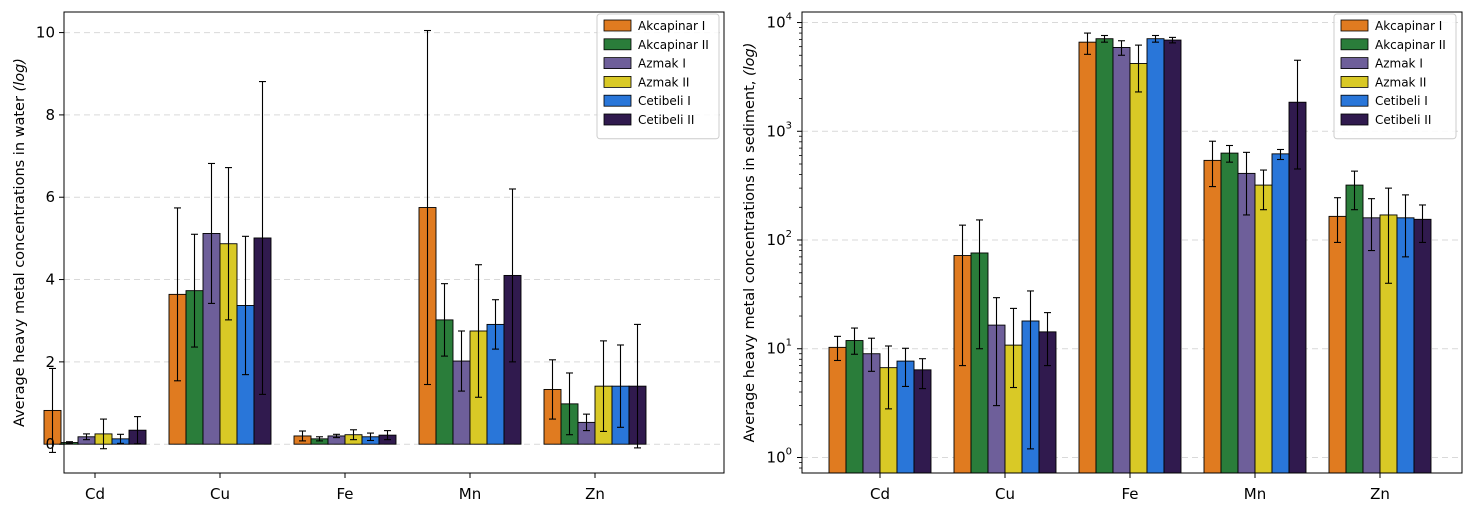 This screenshot has height=513, width=1472. Describe the element at coordinates (1388, 235) in the screenshot. I see `error-bar-Zn-Azmak-II` at that location.